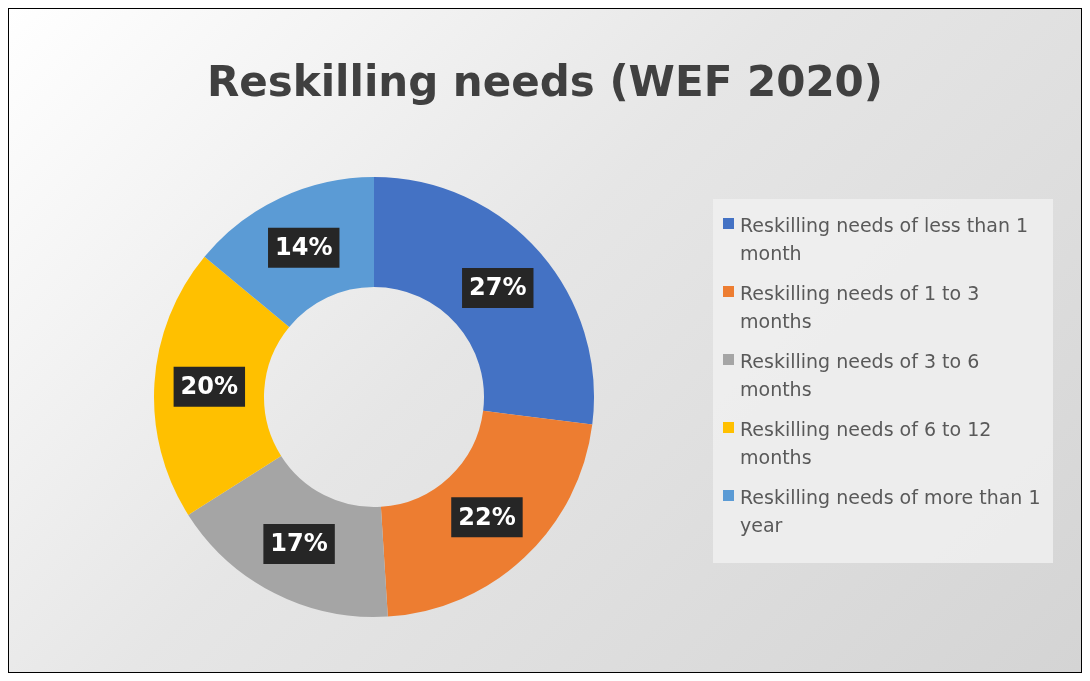  I want to click on legend-label: Reskilling needs of 3 to 6 months, so click(860, 375).